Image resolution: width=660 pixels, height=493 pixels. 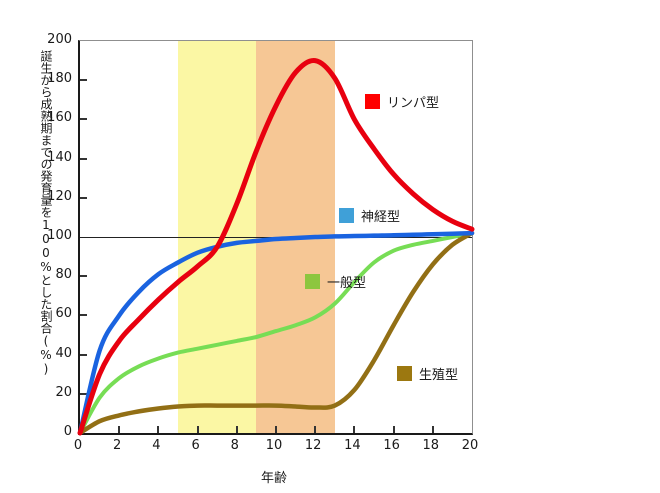 I want to click on y-tick-label: 160, so click(x=59, y=118).